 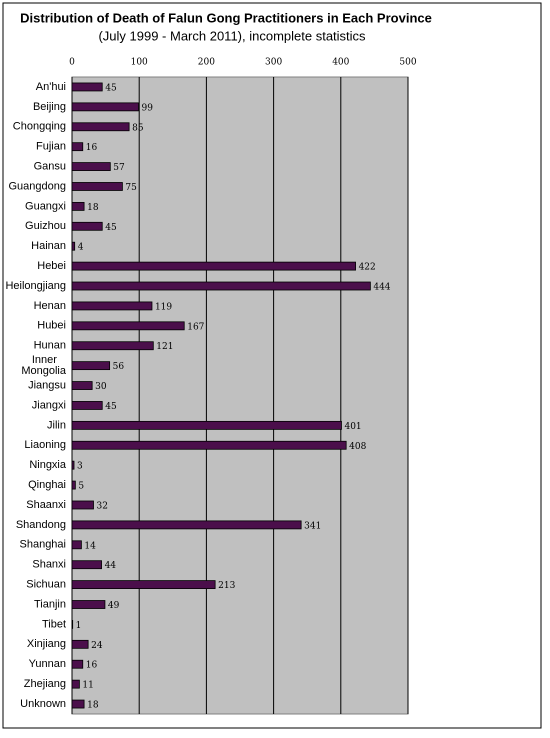 What do you see at coordinates (45, 684) in the screenshot?
I see `y-tick-label: Zhejiang` at bounding box center [45, 684].